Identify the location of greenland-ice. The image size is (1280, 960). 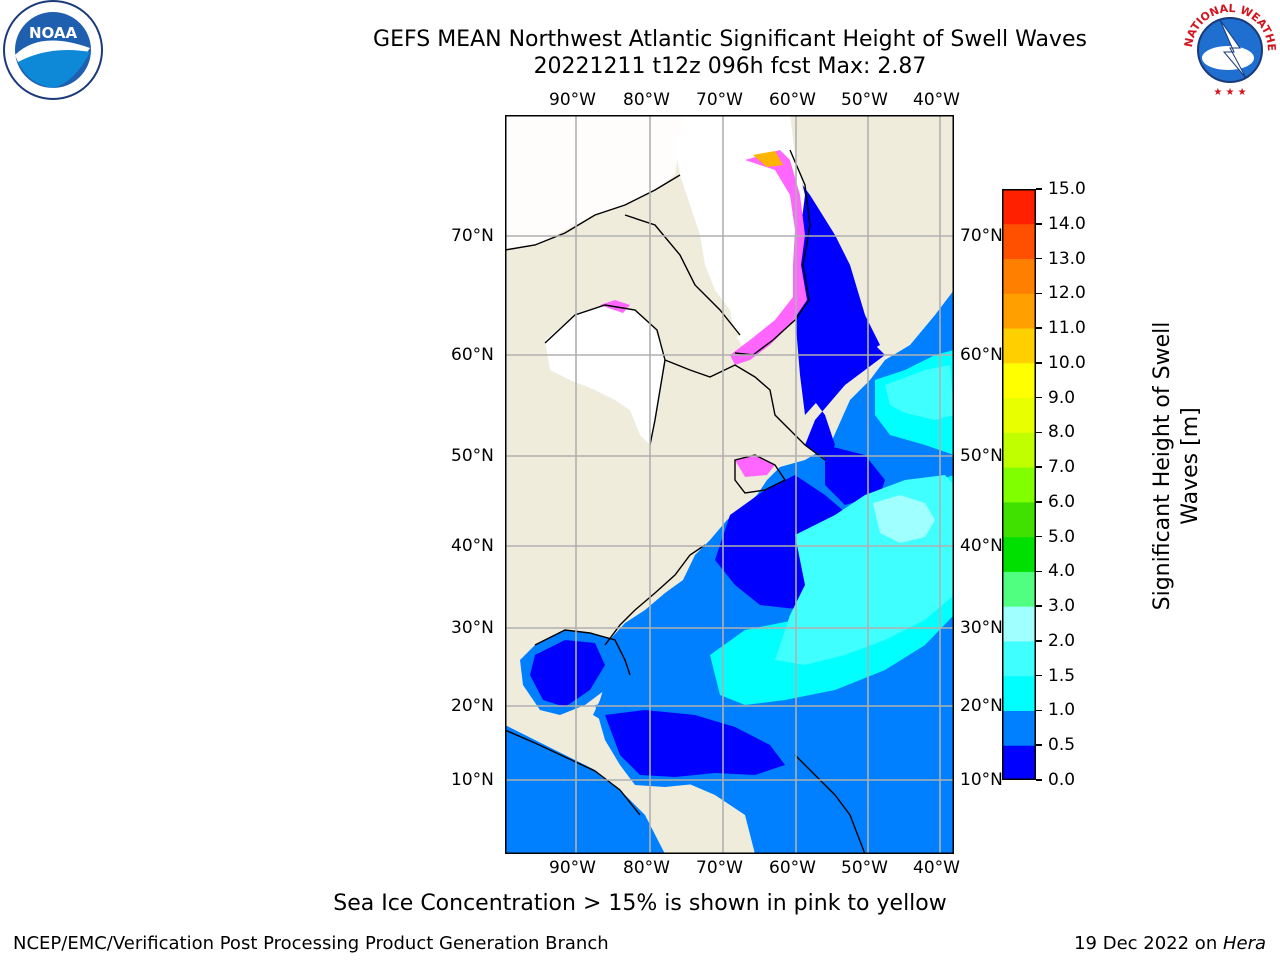
(740, 232).